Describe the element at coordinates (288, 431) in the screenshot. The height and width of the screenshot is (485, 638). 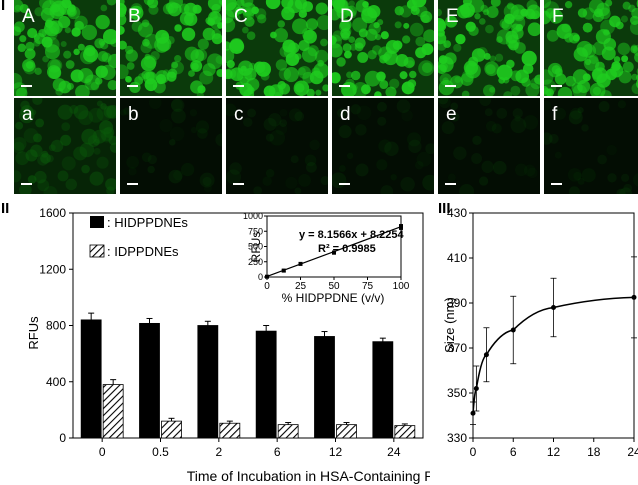
I see `bar-idppdnes` at that location.